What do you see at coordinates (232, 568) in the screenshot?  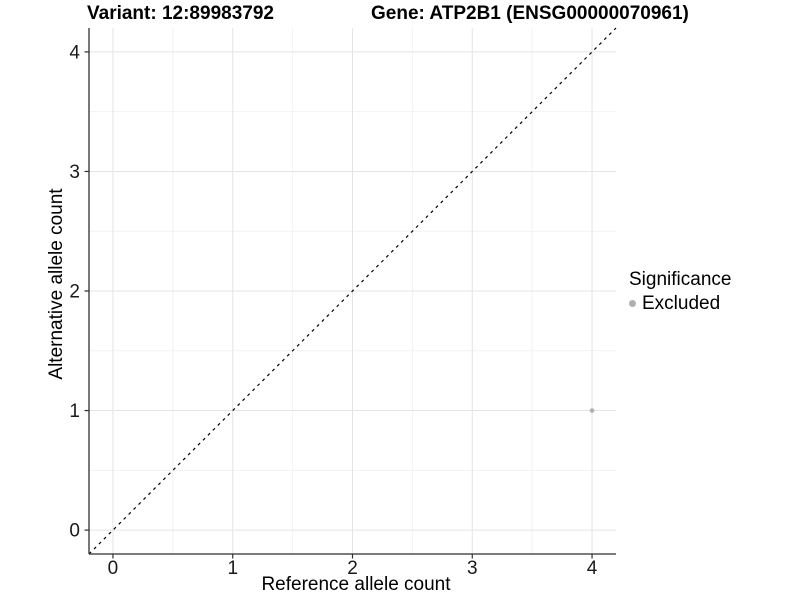 I see `x-tick-label: 1` at bounding box center [232, 568].